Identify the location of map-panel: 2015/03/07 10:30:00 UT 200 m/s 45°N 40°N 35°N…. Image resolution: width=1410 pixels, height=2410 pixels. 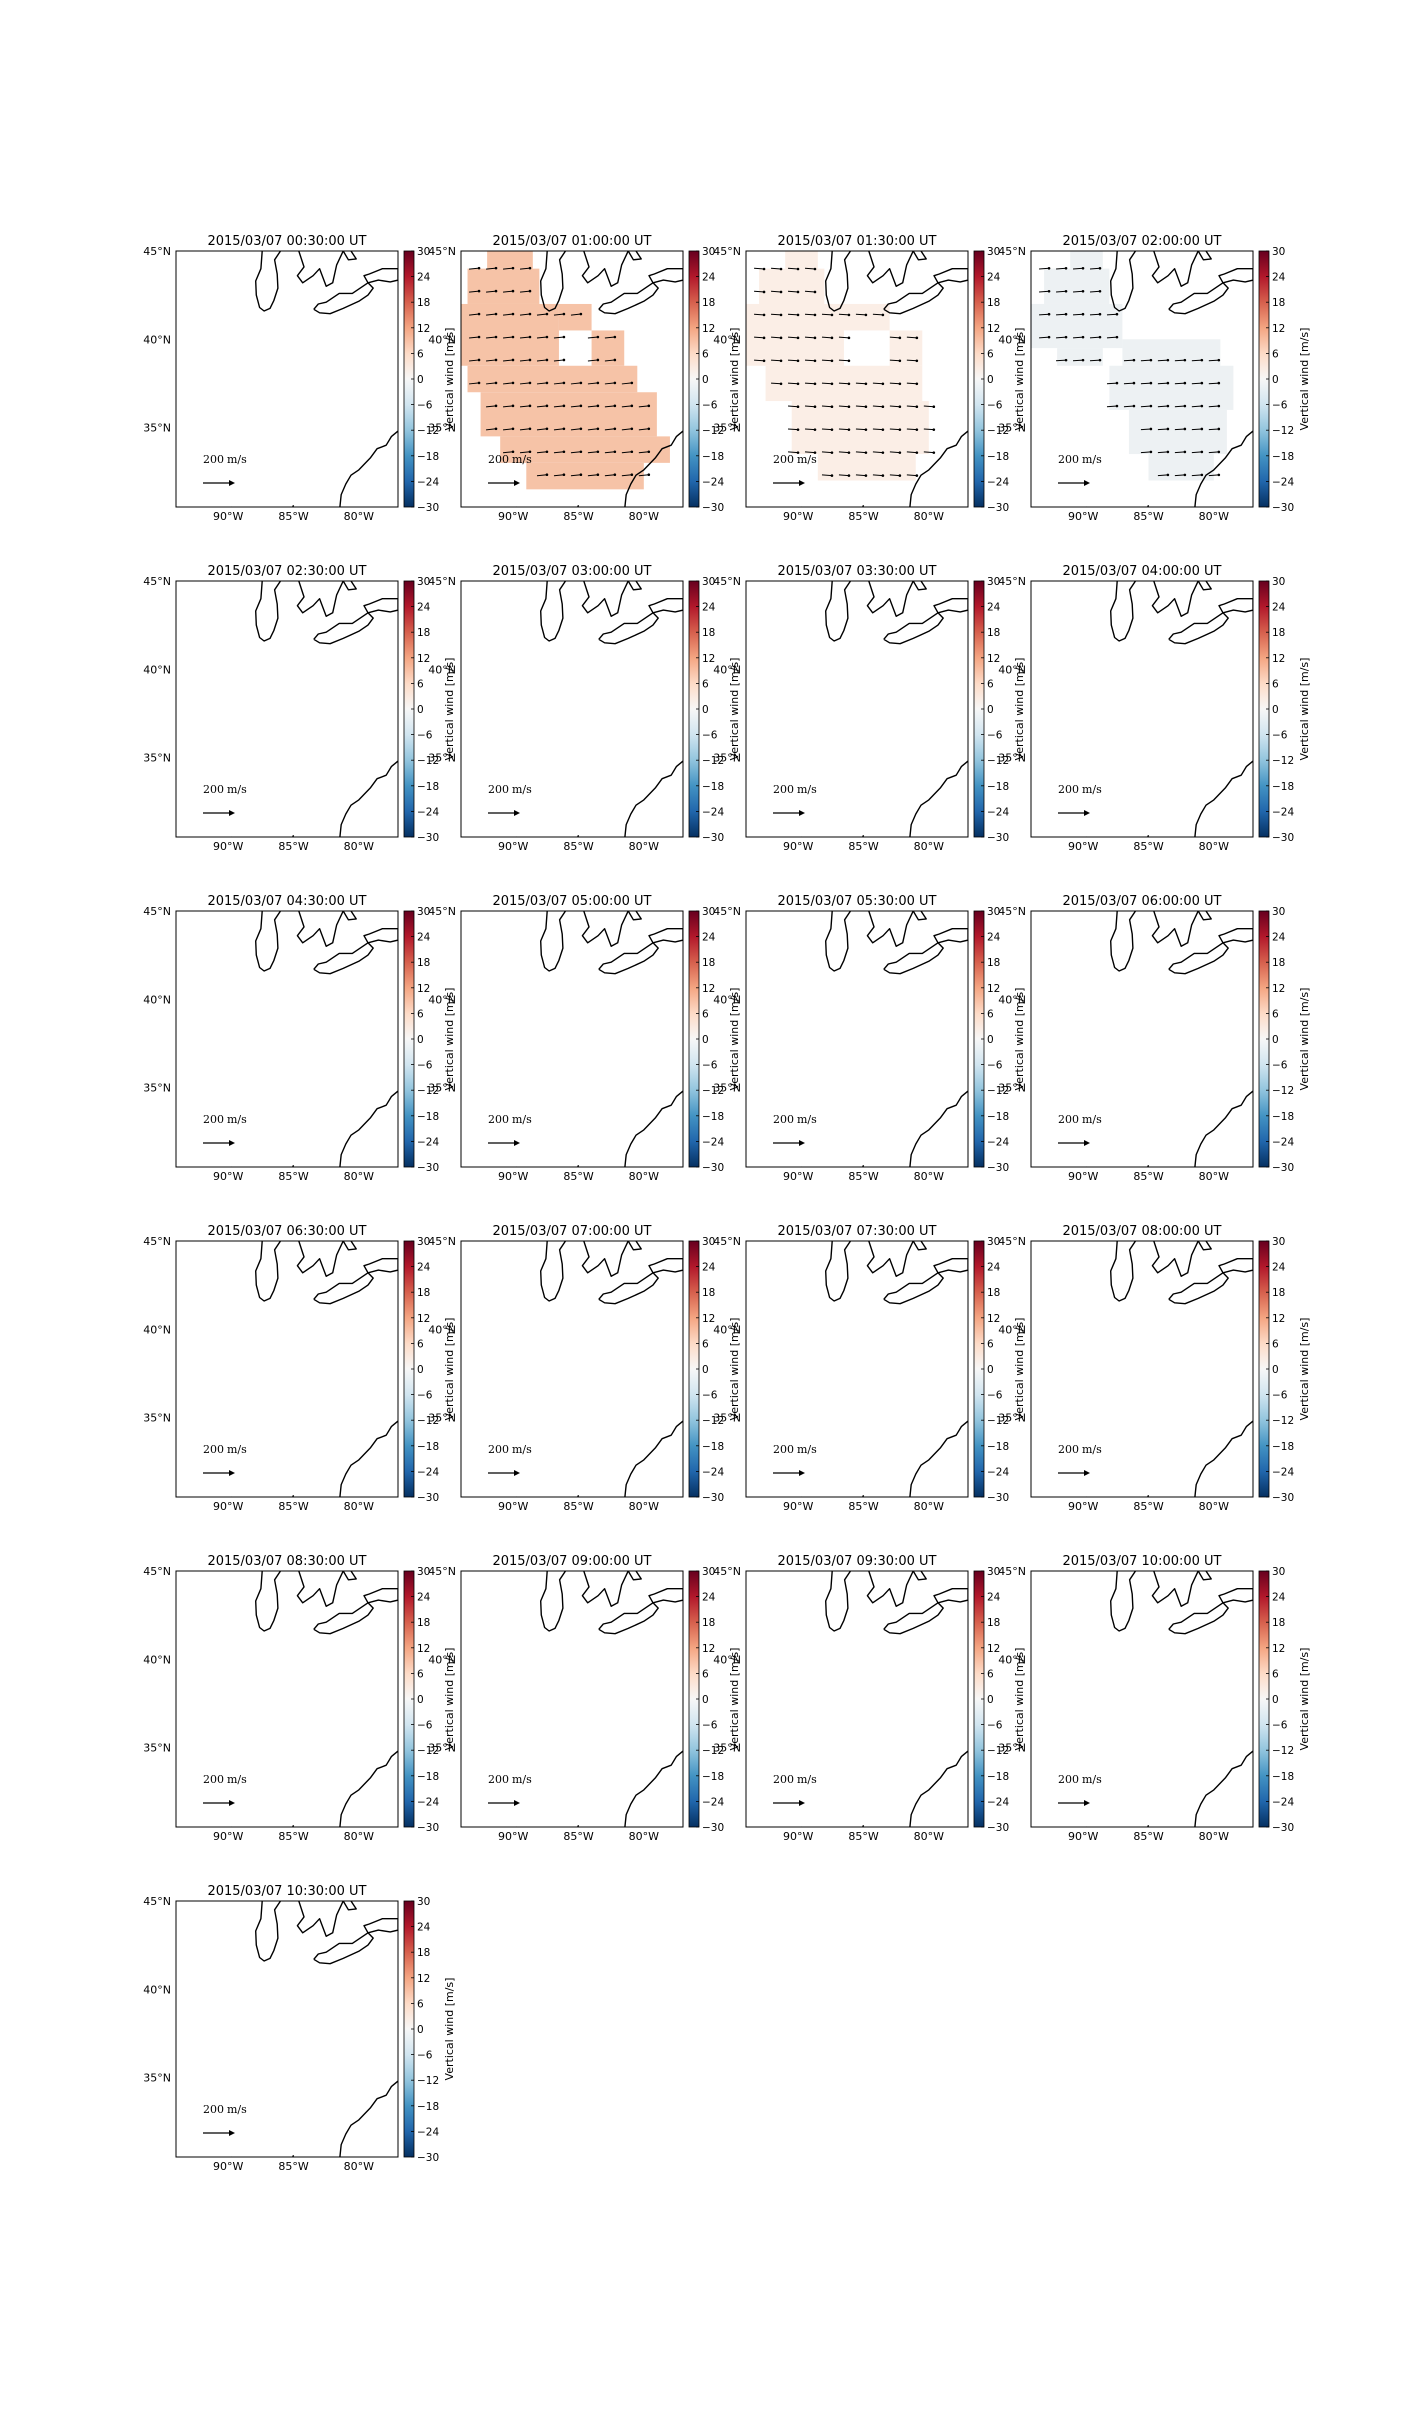
(299, 2028).